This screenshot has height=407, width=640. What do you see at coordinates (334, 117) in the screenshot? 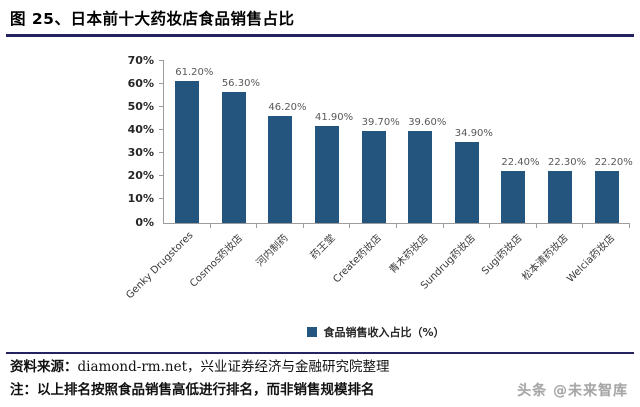
I see `bar-value-label: 41.90%` at bounding box center [334, 117].